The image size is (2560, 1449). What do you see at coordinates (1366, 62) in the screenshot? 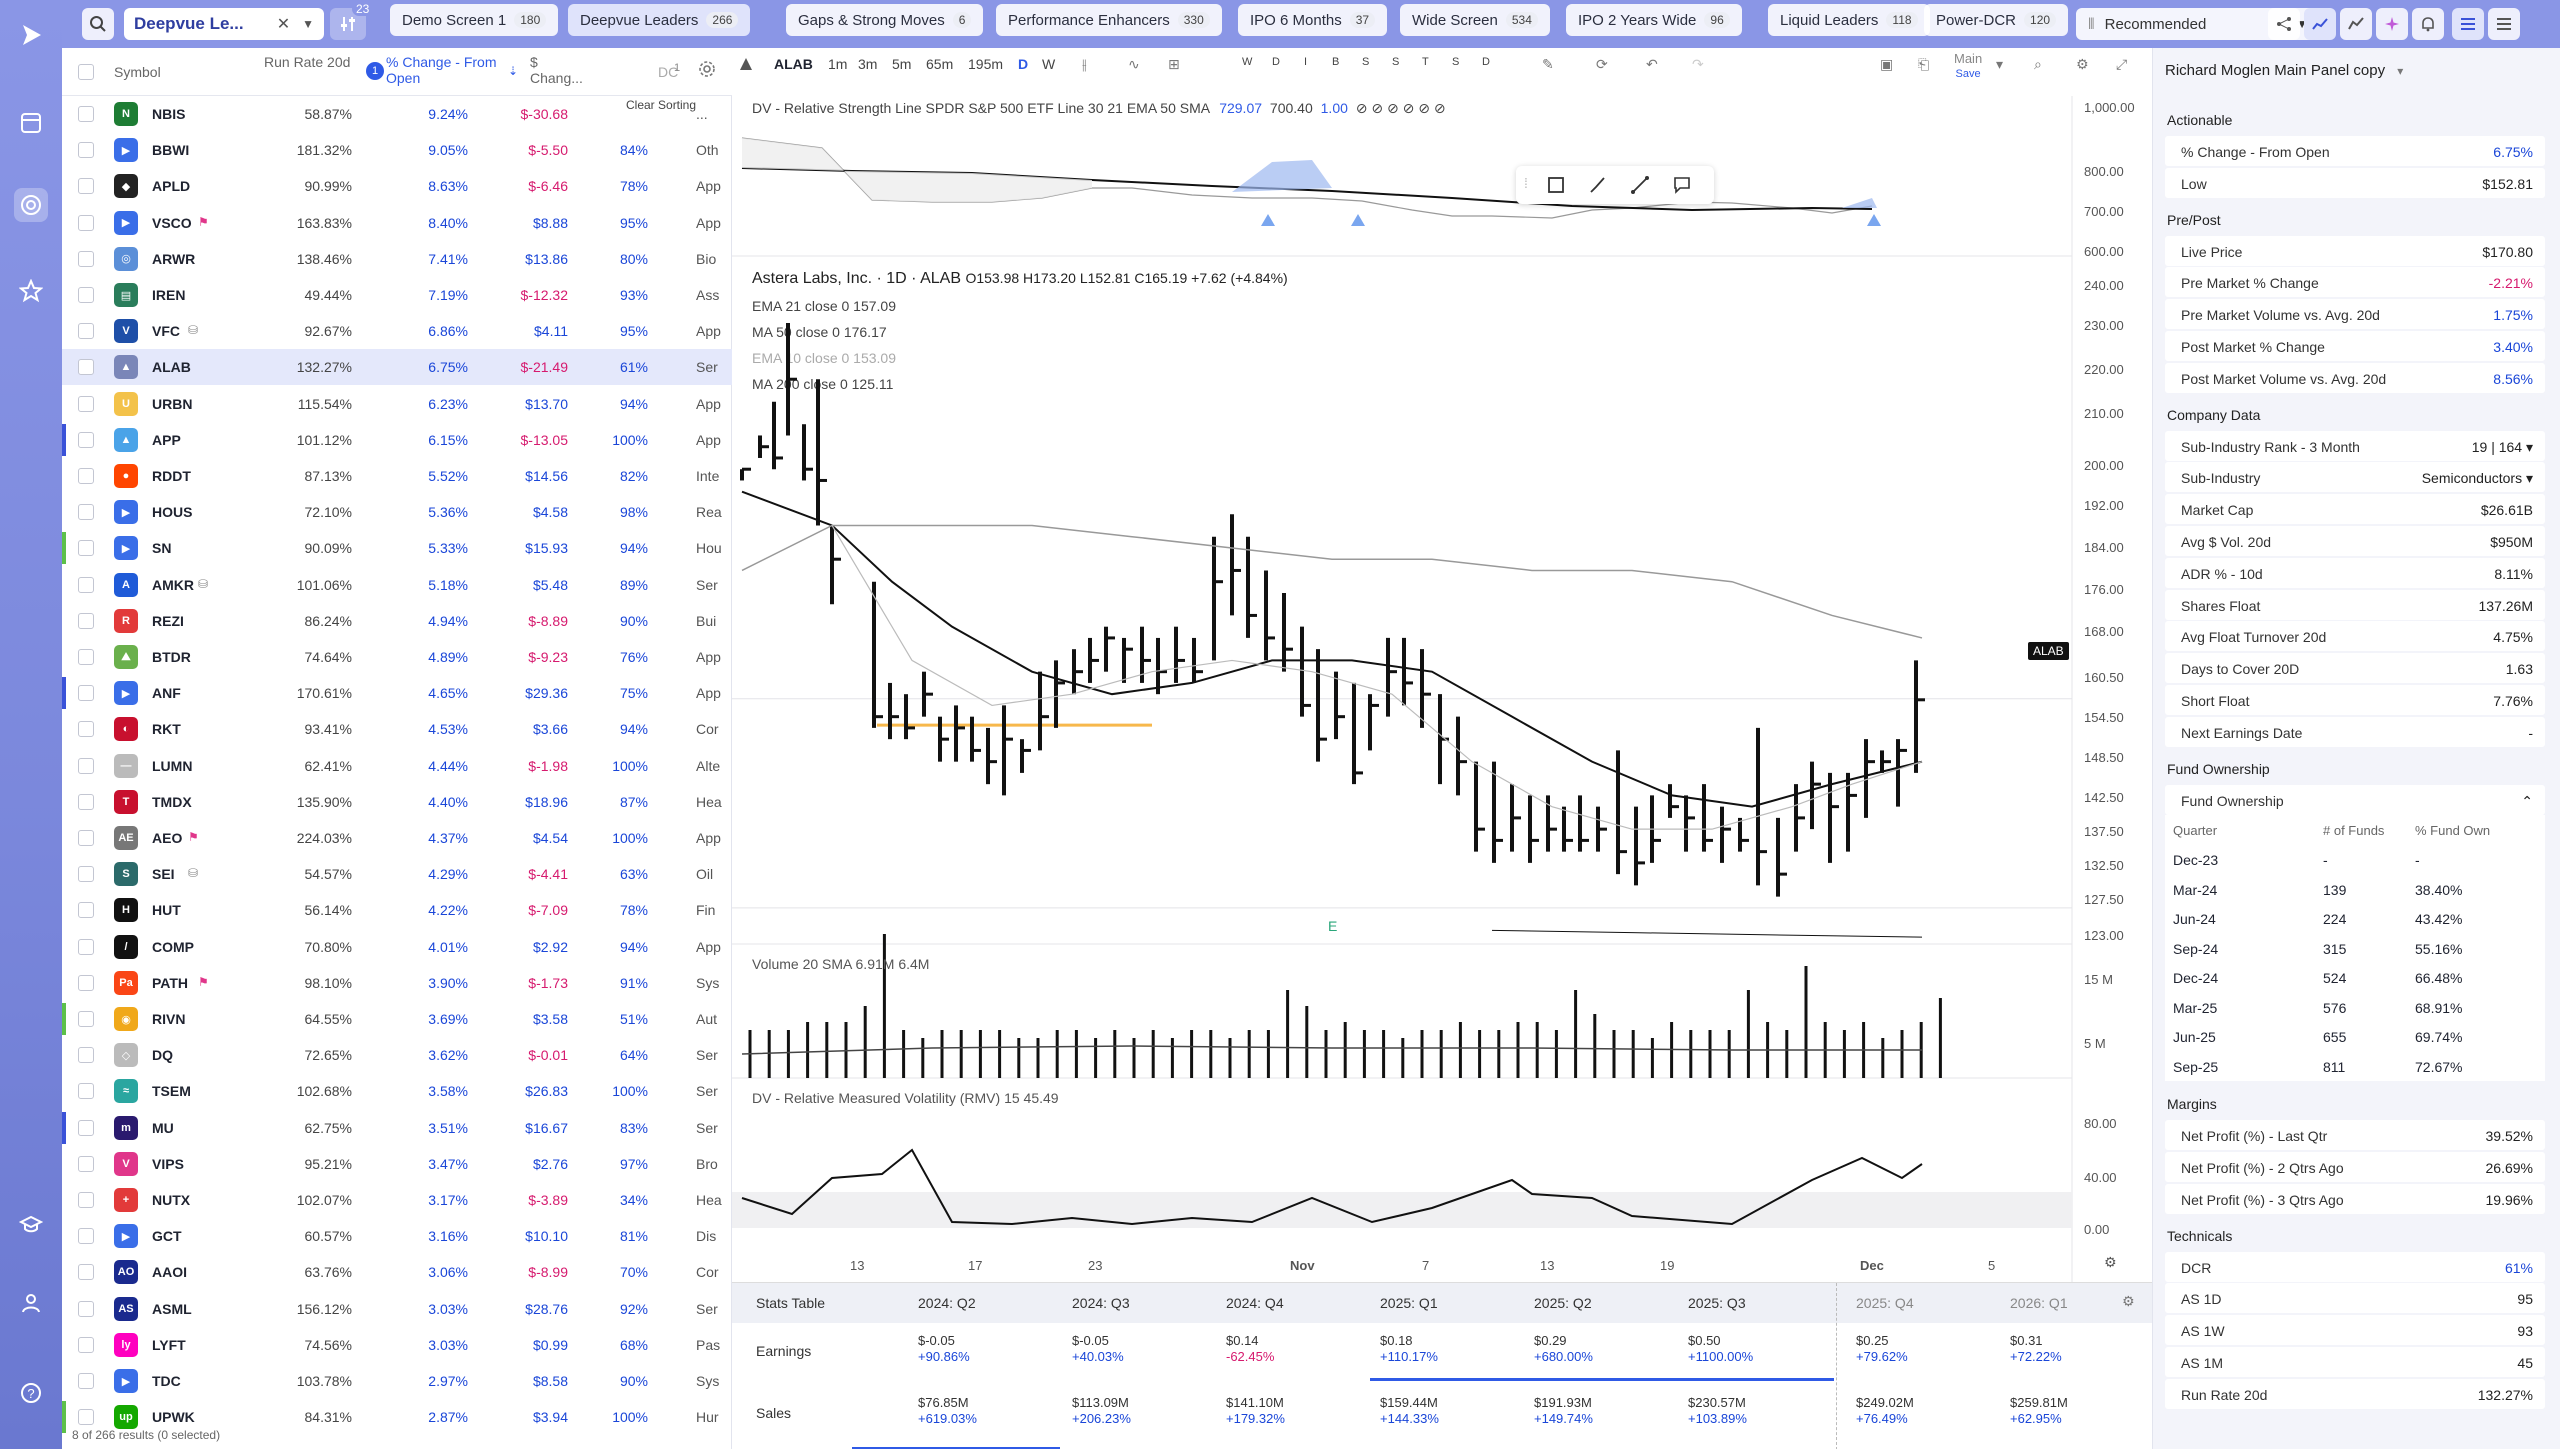
I see `range-s1: S` at bounding box center [1366, 62].